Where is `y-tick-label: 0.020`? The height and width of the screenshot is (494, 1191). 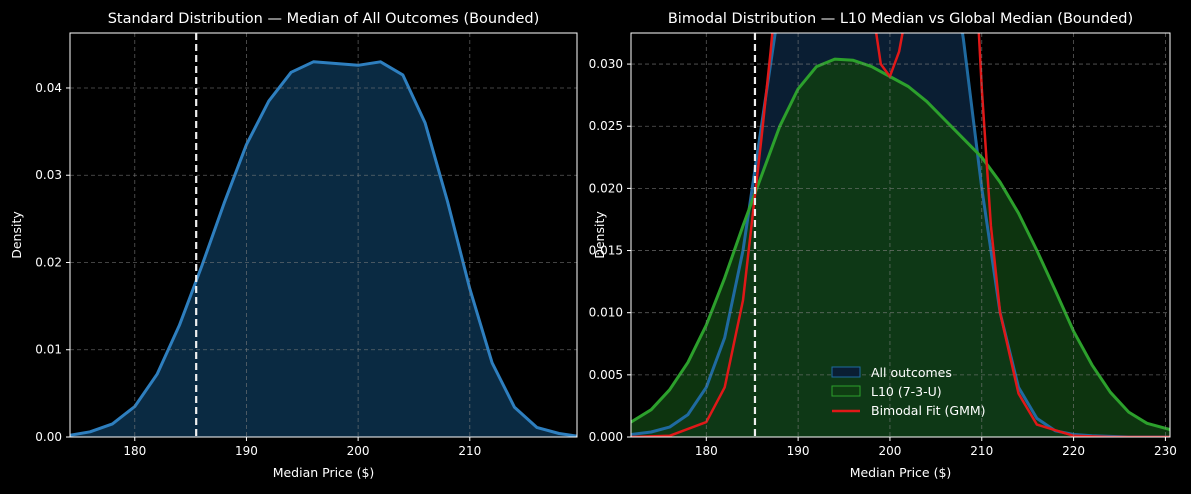 y-tick-label: 0.020 is located at coordinates (606, 188).